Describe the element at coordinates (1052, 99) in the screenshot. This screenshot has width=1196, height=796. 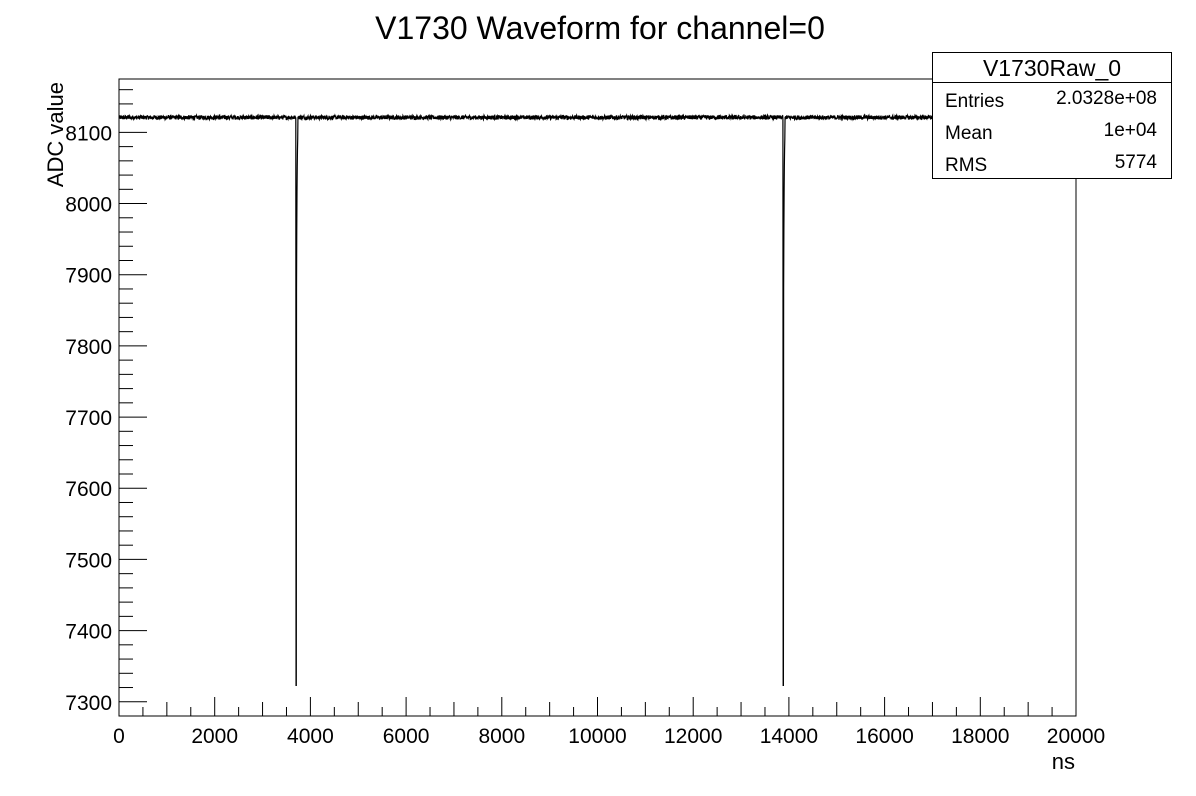
I see `stats-row-entries: Entries 2.0328e+08` at that location.